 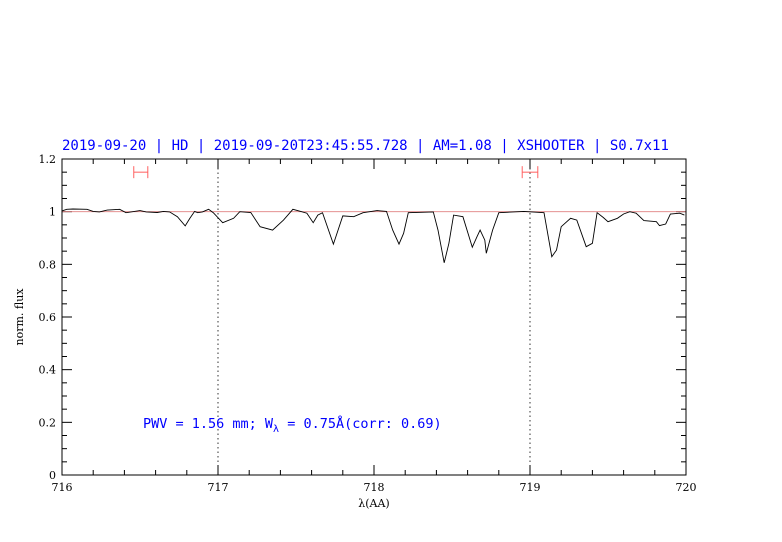 What do you see at coordinates (374, 487) in the screenshot?
I see `x-tick-label: 718` at bounding box center [374, 487].